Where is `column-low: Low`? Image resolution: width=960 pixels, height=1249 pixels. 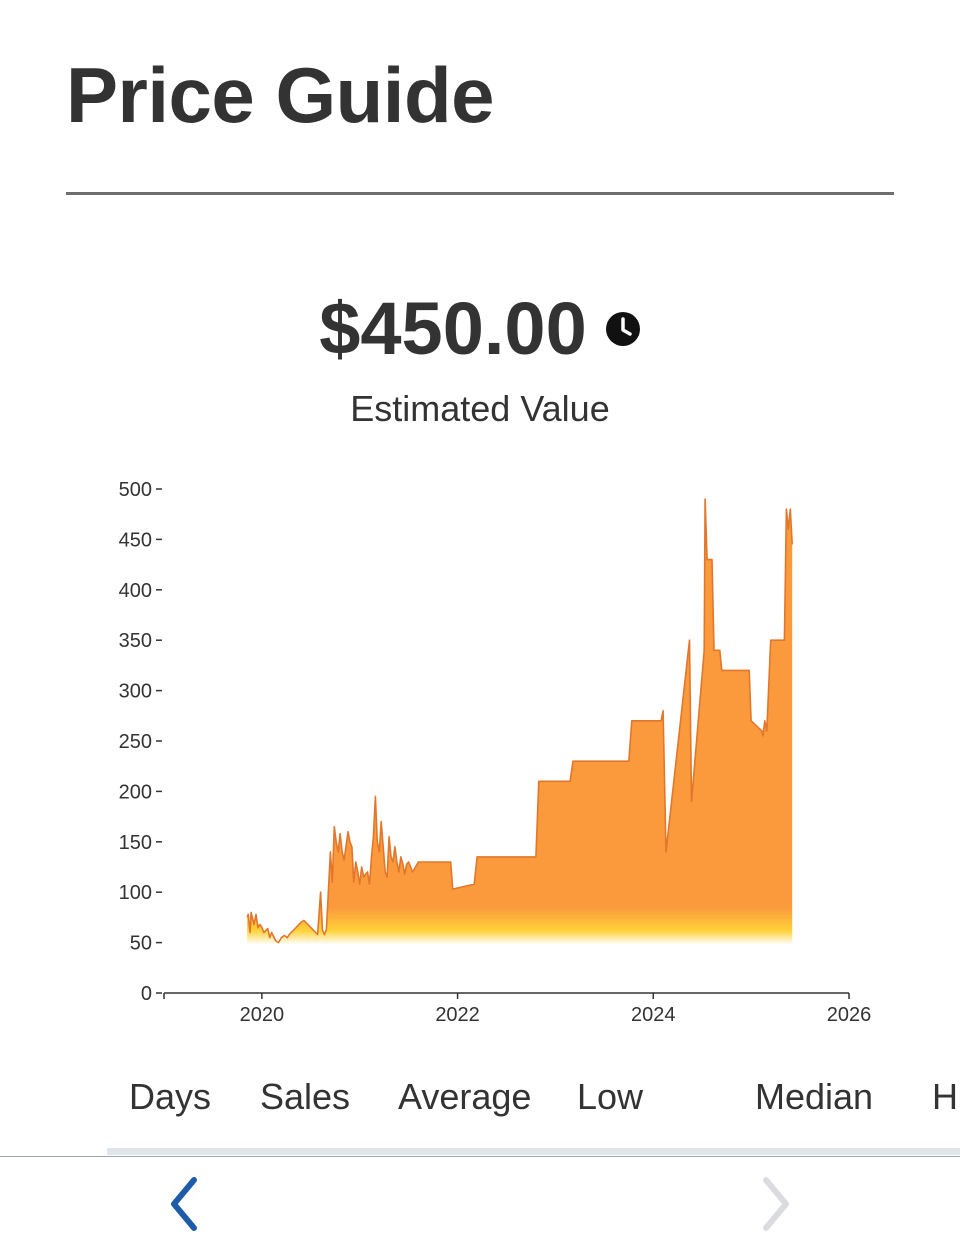
column-low: Low is located at coordinates (610, 1096).